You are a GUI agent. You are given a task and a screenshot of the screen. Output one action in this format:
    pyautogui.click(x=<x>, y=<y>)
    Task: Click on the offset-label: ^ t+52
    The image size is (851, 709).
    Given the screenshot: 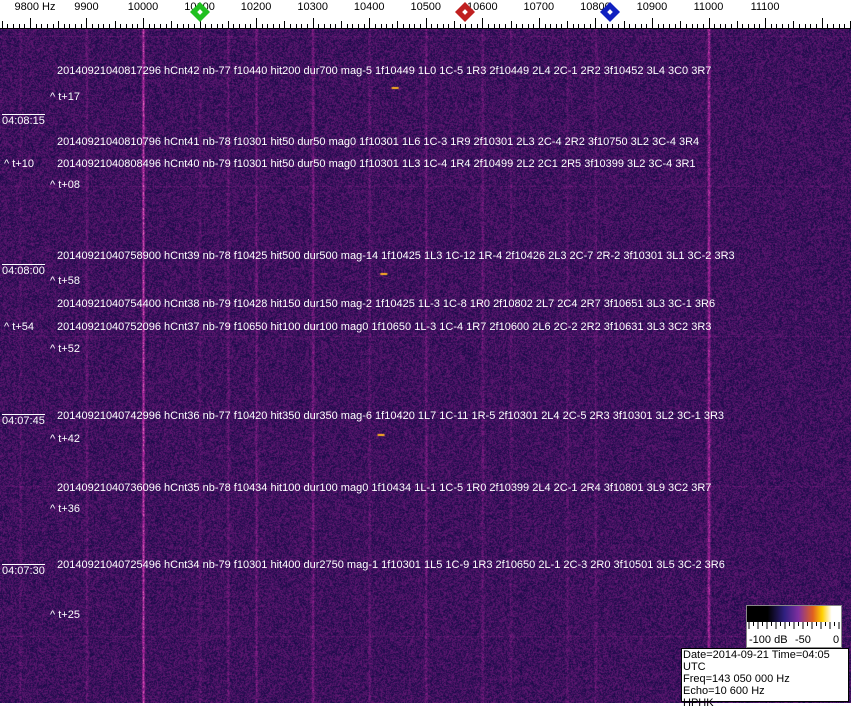 What is the action you would take?
    pyautogui.click(x=65, y=349)
    